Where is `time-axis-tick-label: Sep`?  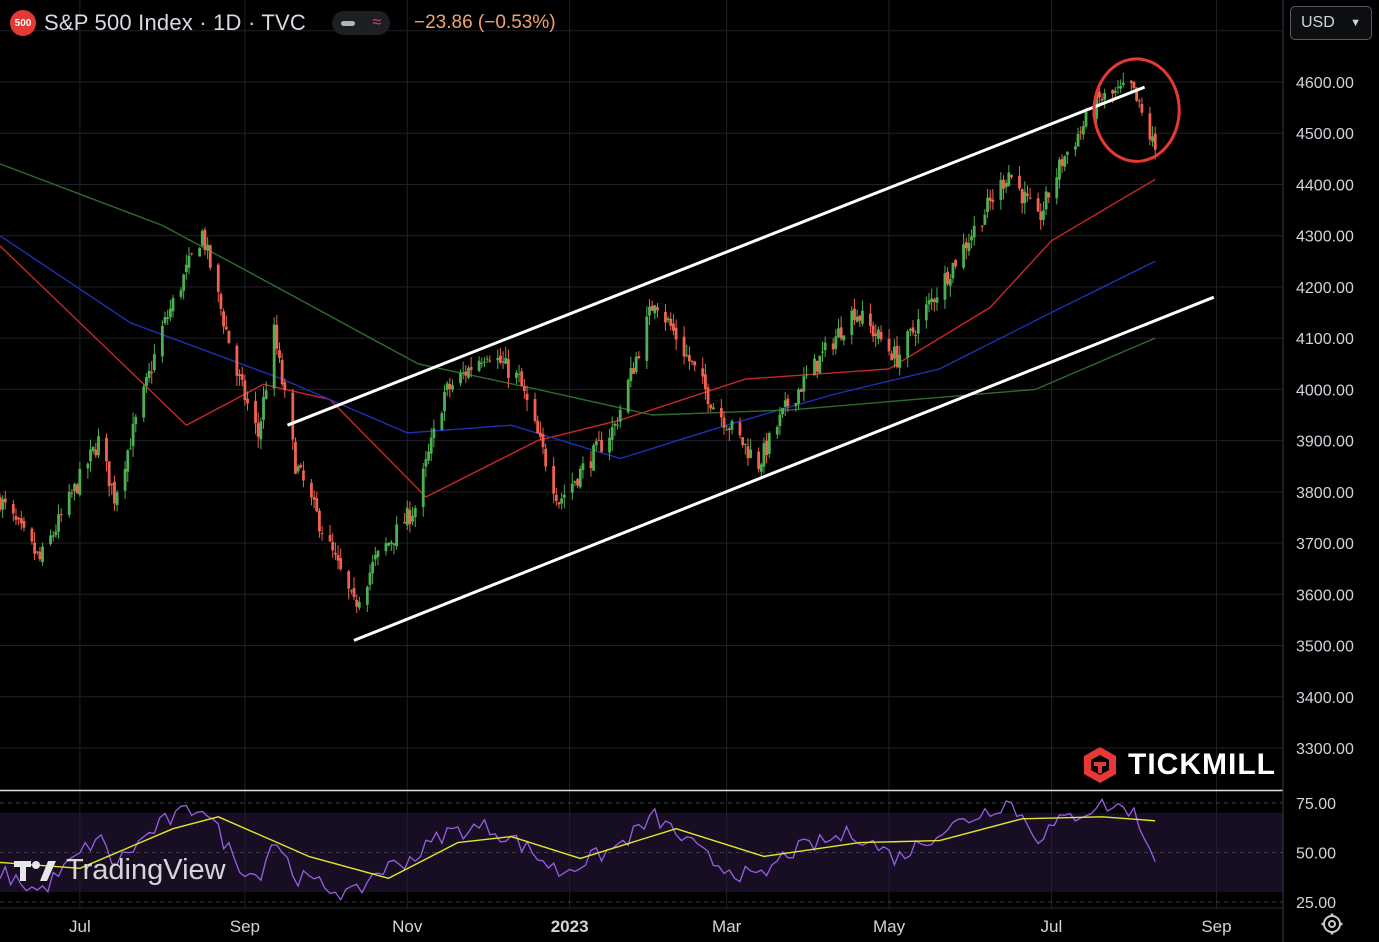 time-axis-tick-label: Sep is located at coordinates (245, 926).